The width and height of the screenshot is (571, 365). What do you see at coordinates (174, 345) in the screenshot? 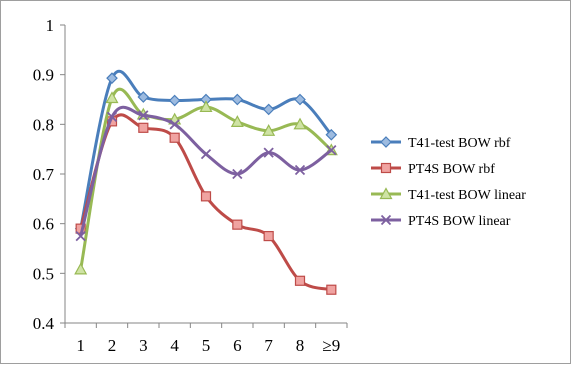
I see `x-tick-label: 4` at bounding box center [174, 345].